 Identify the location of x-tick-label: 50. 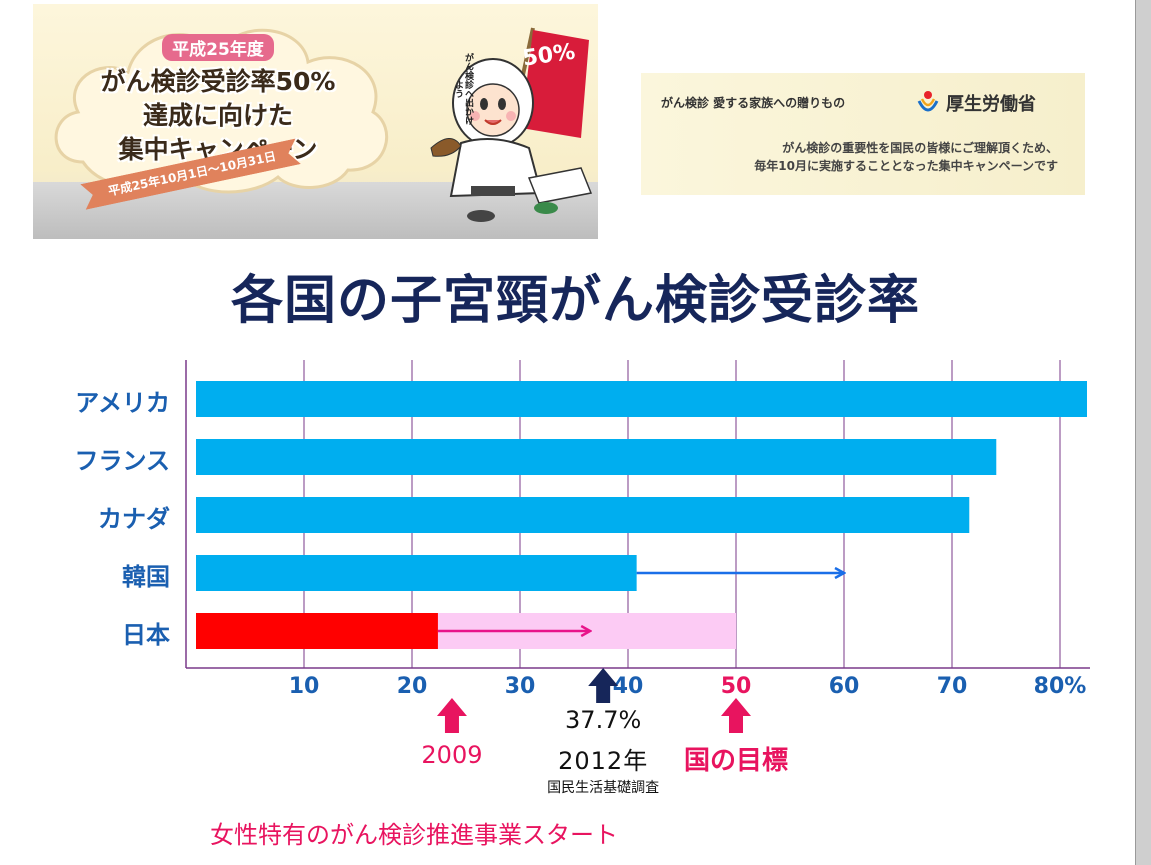
(736, 686).